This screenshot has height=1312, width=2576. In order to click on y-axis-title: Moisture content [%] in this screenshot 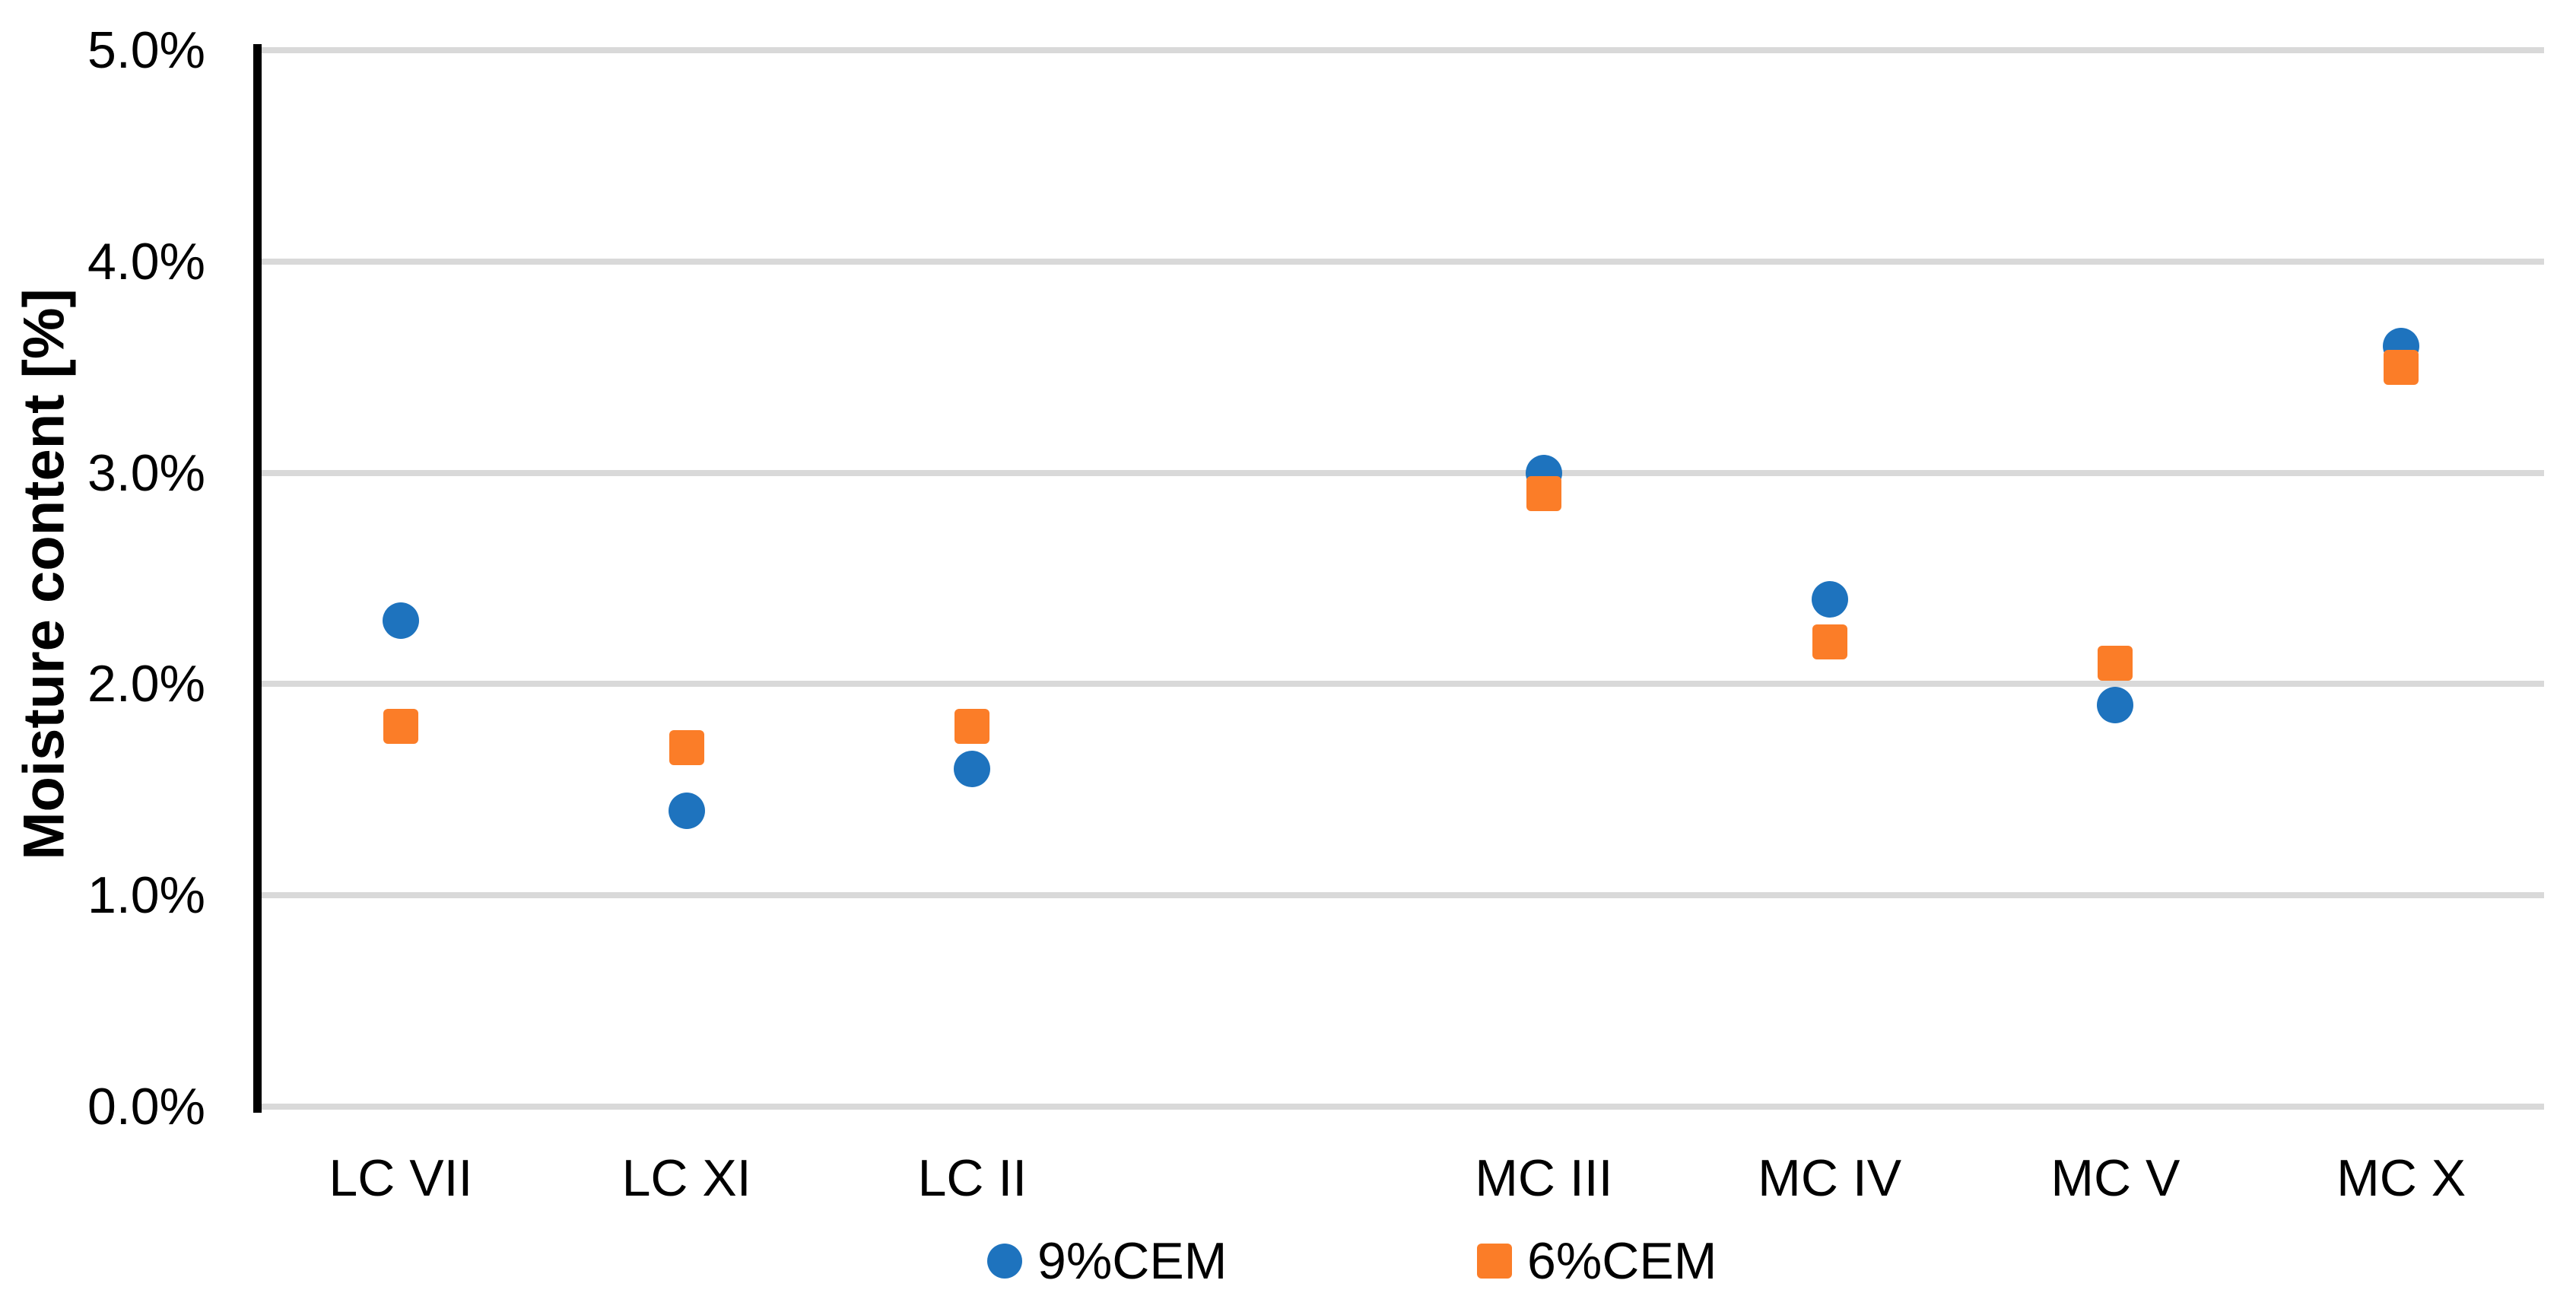, I will do `click(44, 574)`.